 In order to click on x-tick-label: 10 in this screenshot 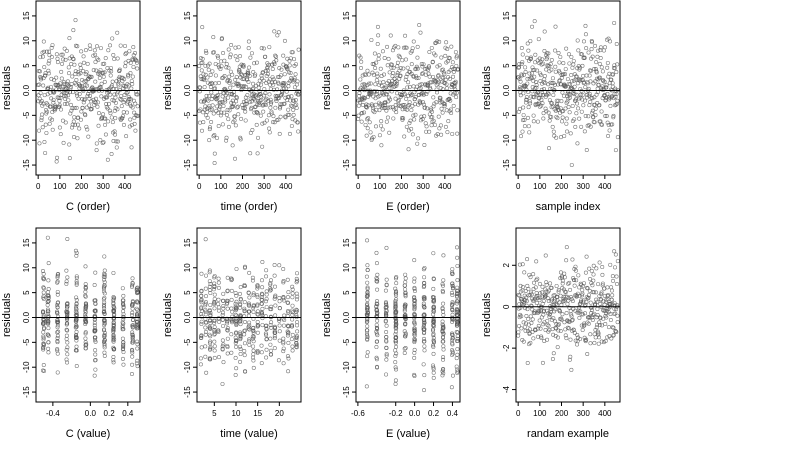, I will do `click(236, 413)`.